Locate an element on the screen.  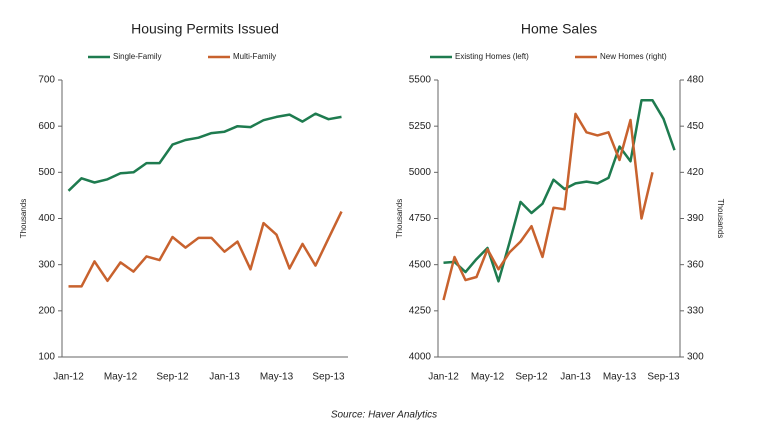
y2-tick-label: 450 is located at coordinates (695, 126).